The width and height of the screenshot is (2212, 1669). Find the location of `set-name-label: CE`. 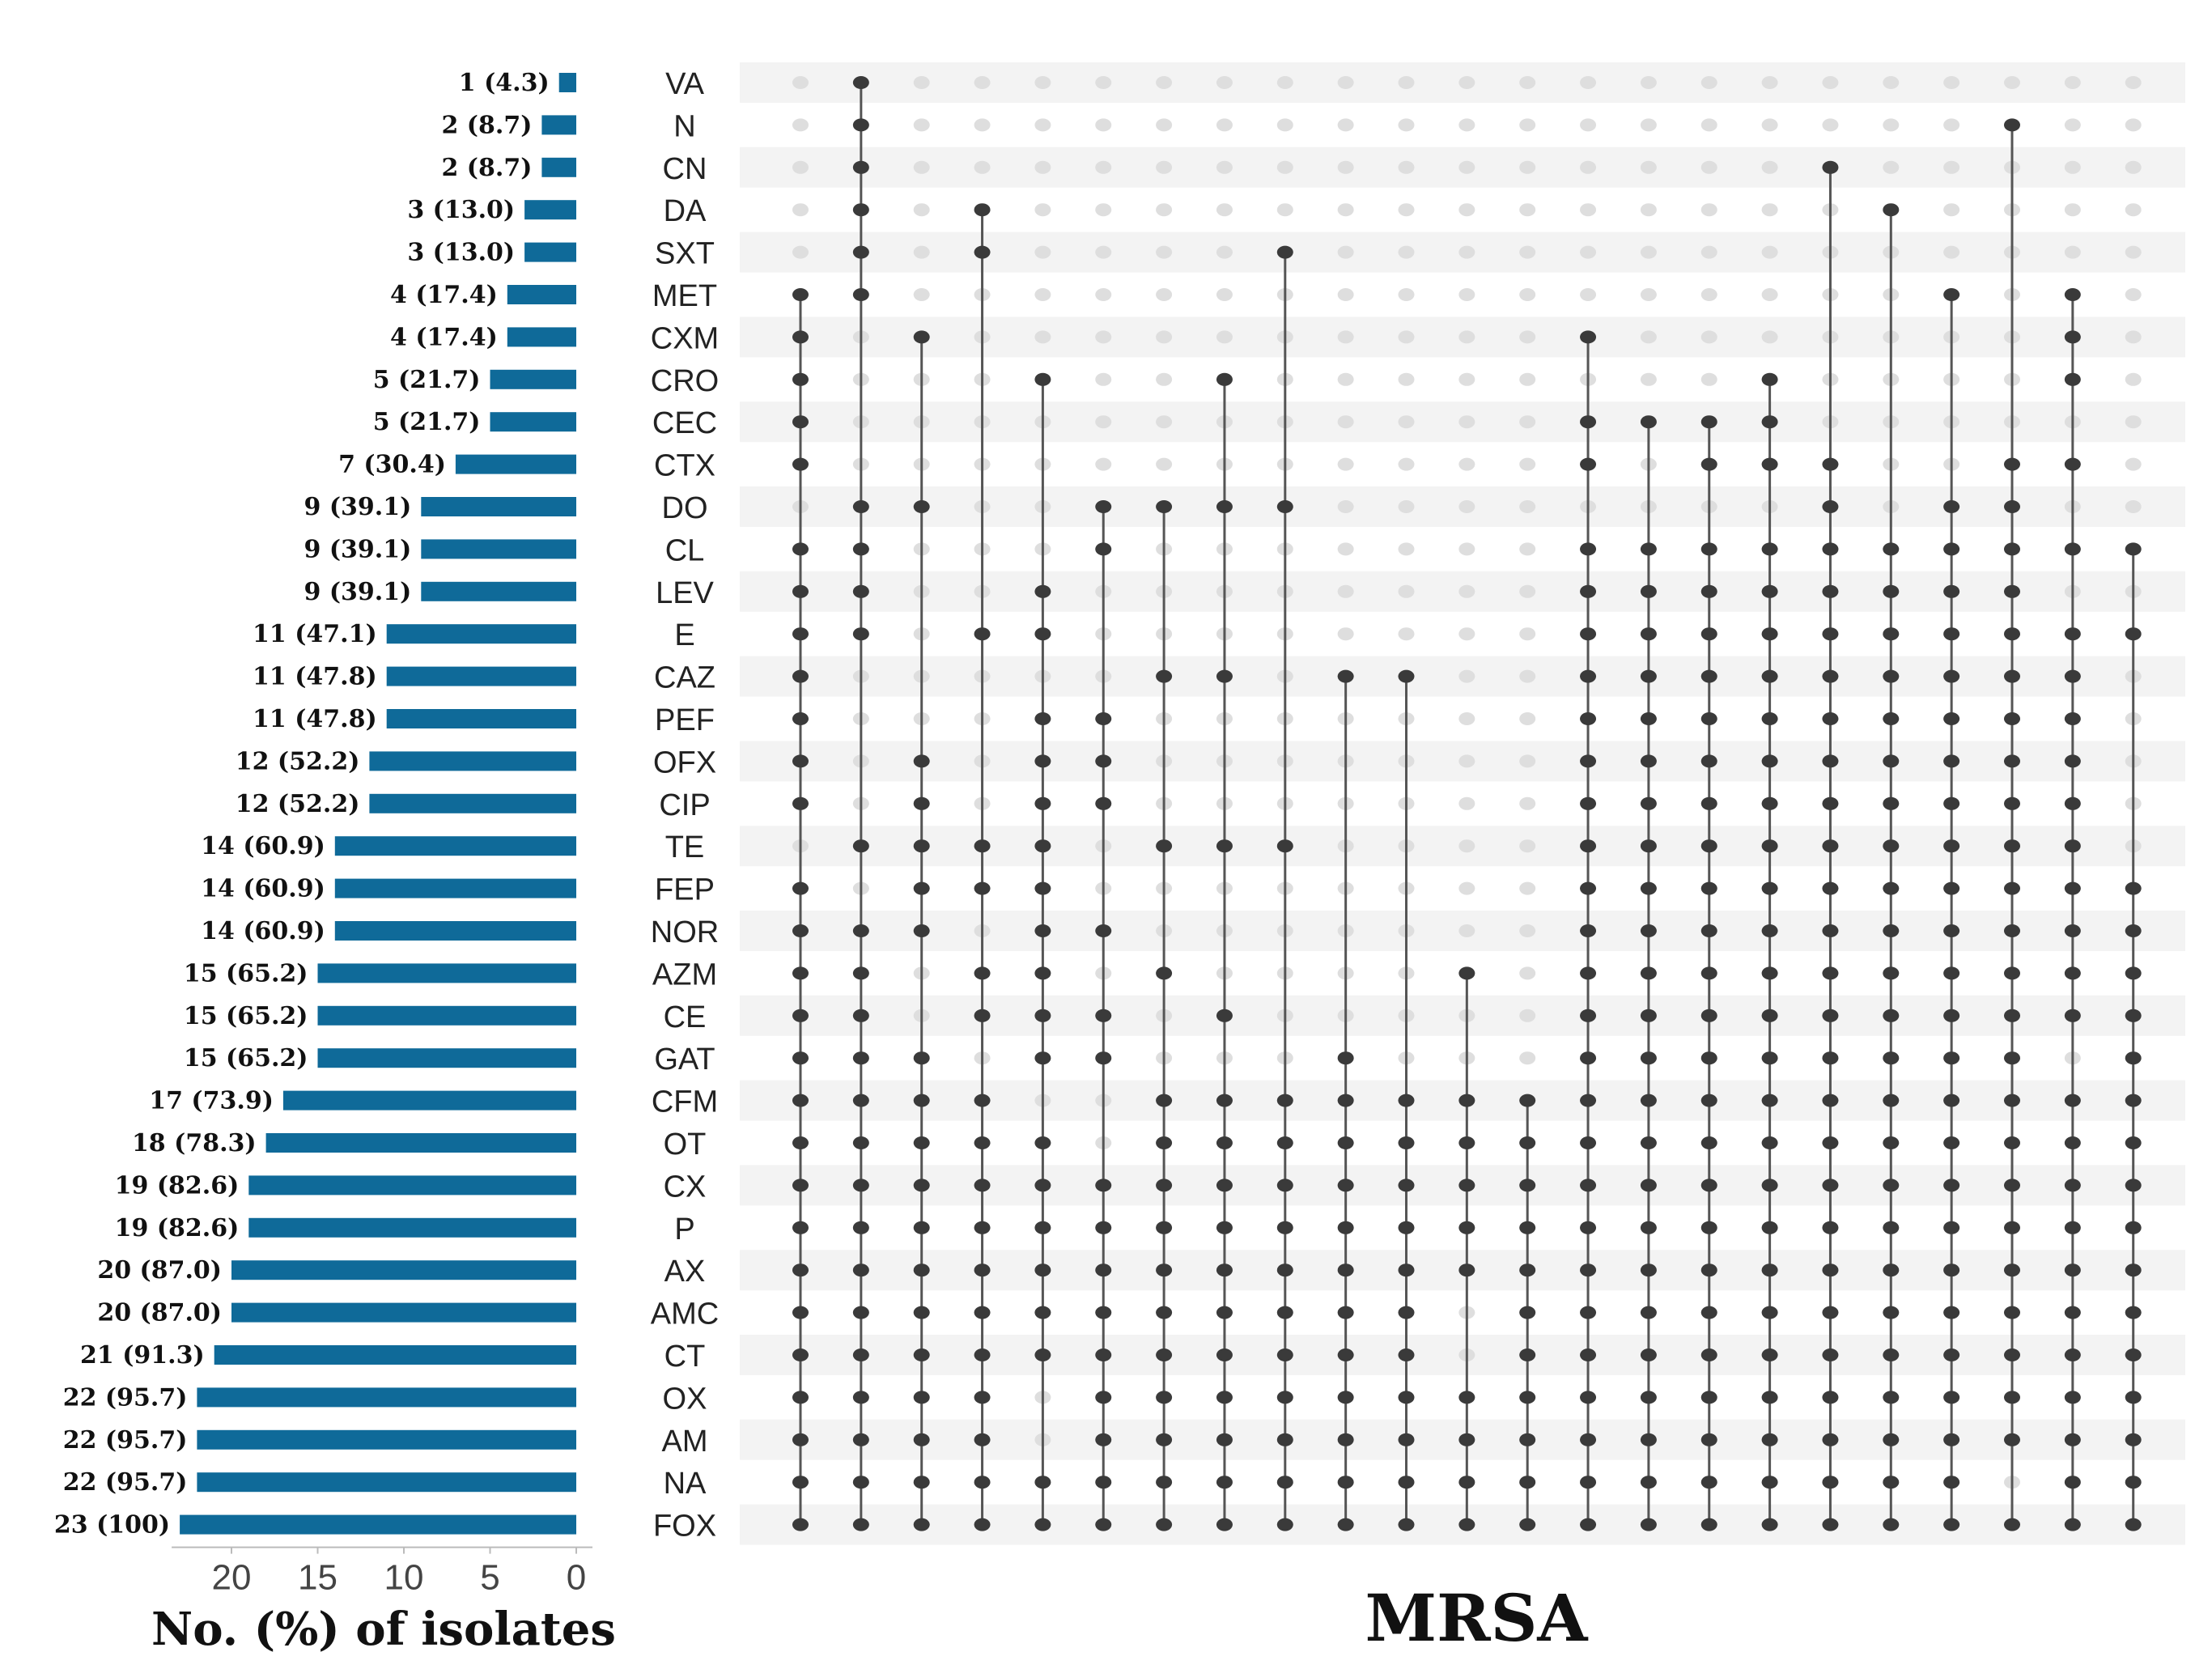

set-name-label: CE is located at coordinates (685, 1017).